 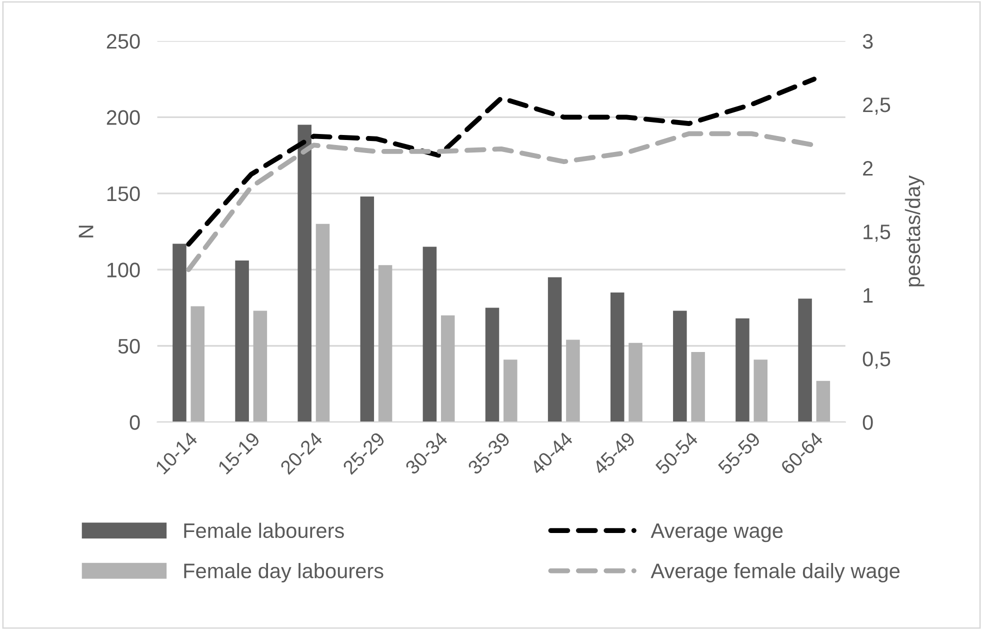 I want to click on y-tick-label: 50, so click(x=129, y=346).